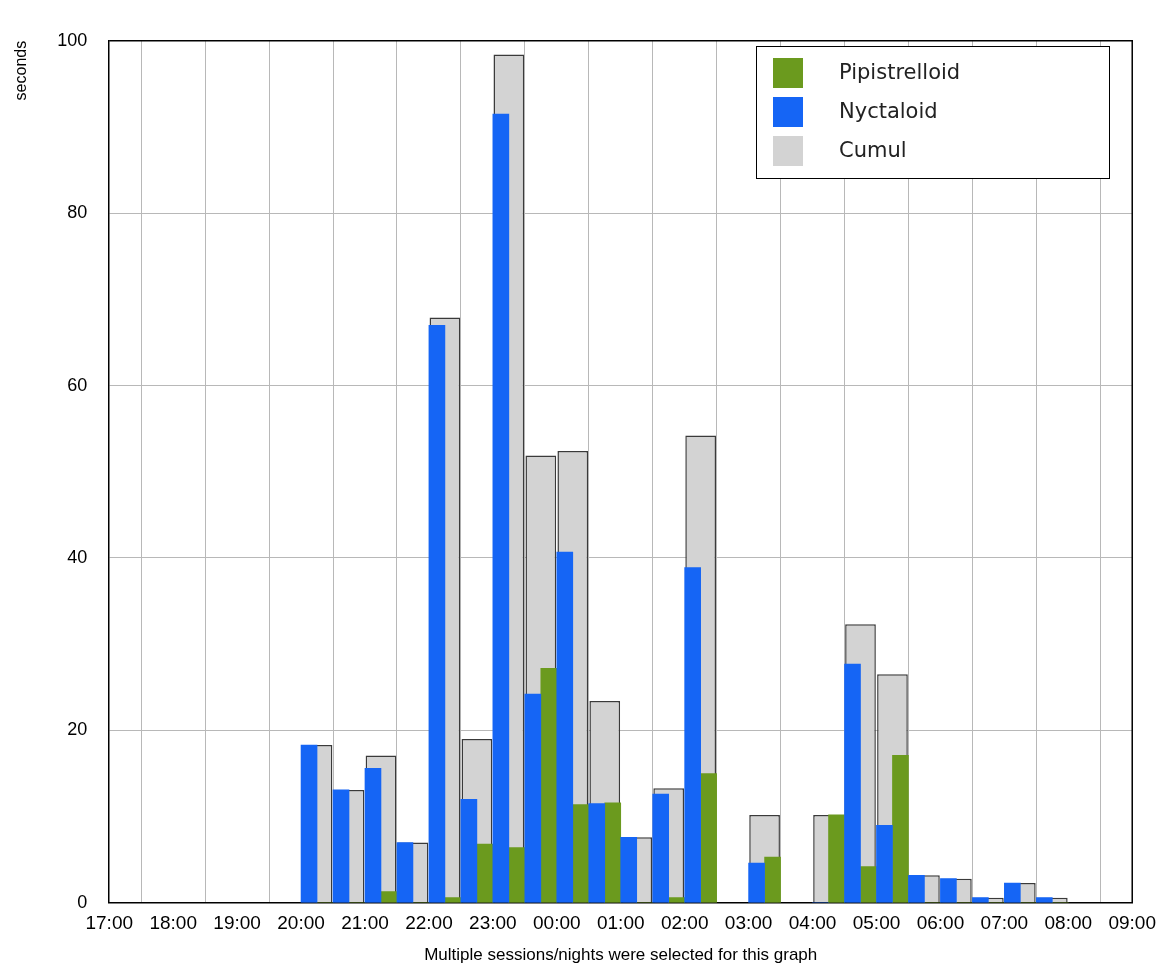 This screenshot has width=1174, height=978. Describe the element at coordinates (301, 923) in the screenshot. I see `x-tick-label: 20:00` at that location.